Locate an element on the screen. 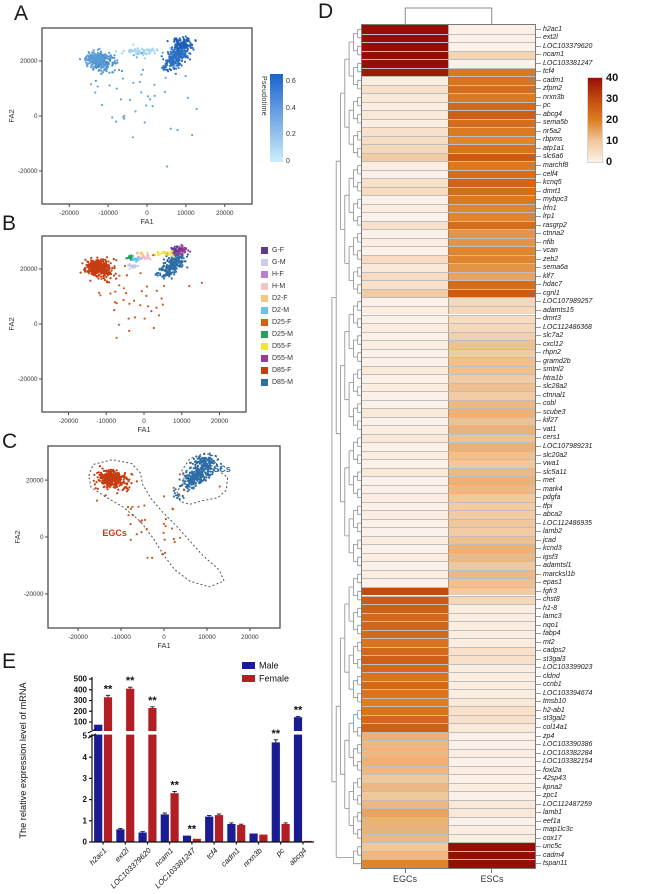  gene-name: smtnl2 is located at coordinates (553, 370).